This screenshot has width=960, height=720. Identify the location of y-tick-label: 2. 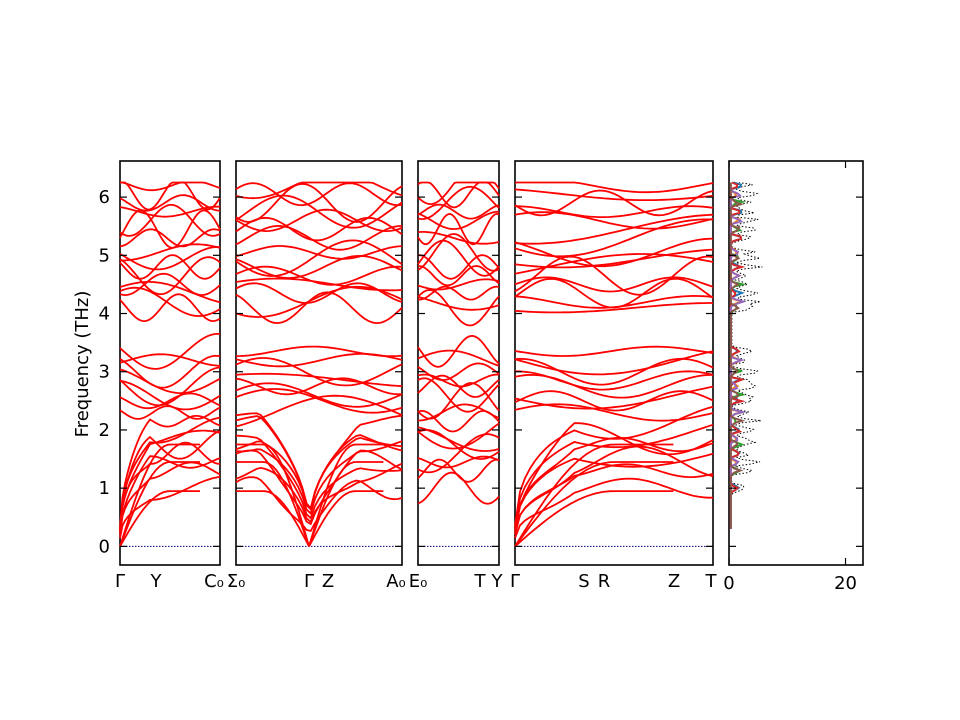
(104, 430).